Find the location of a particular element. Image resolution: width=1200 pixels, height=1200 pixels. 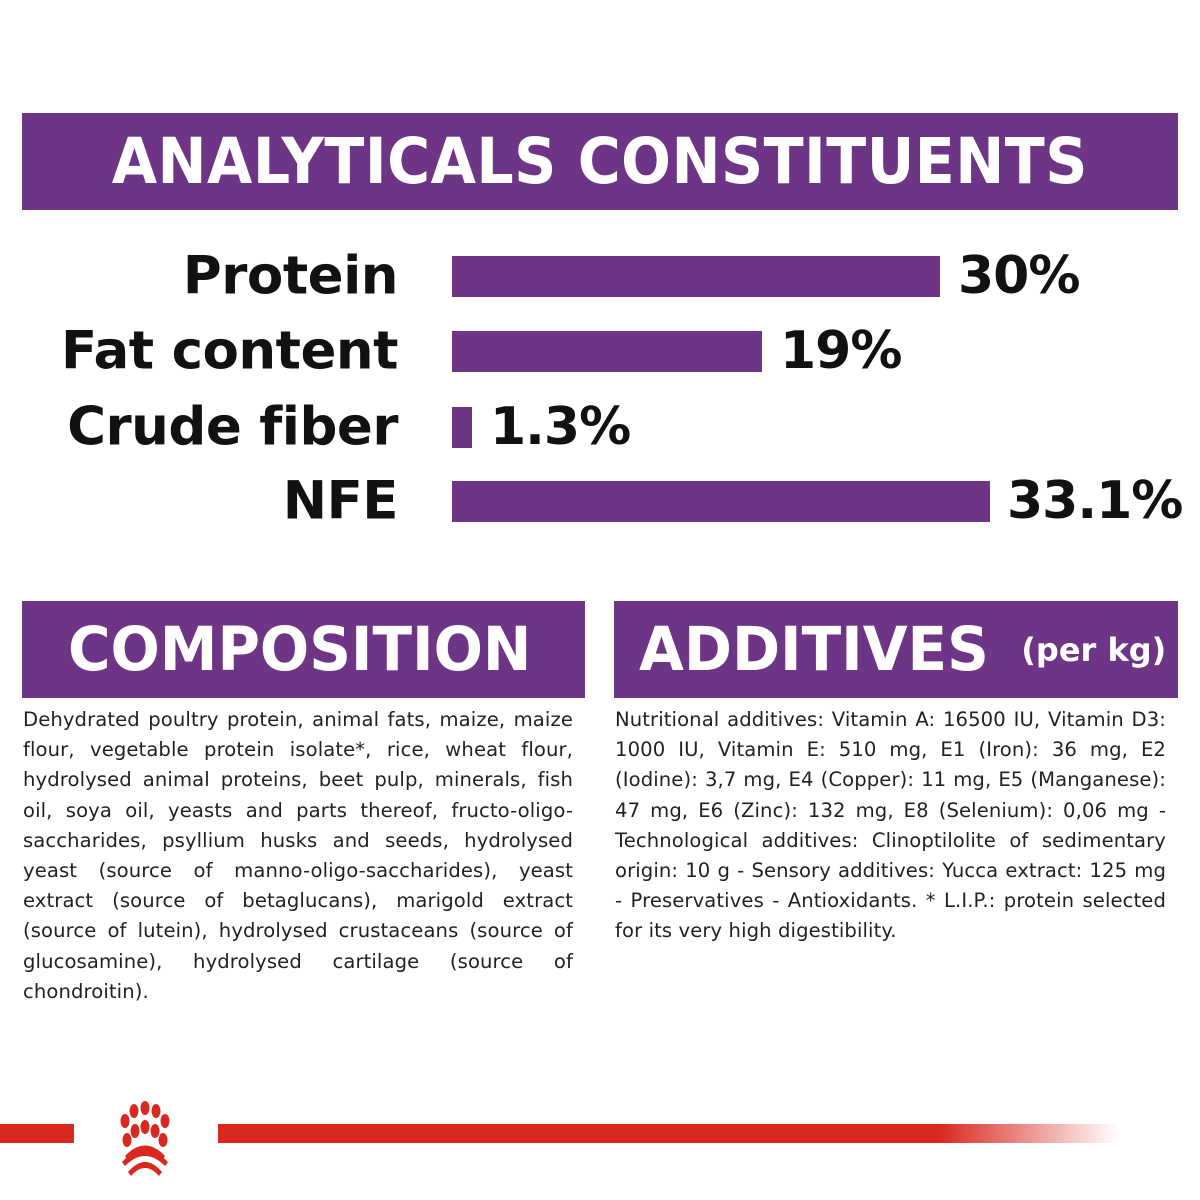

footer-red-line-right is located at coordinates (668, 1133).